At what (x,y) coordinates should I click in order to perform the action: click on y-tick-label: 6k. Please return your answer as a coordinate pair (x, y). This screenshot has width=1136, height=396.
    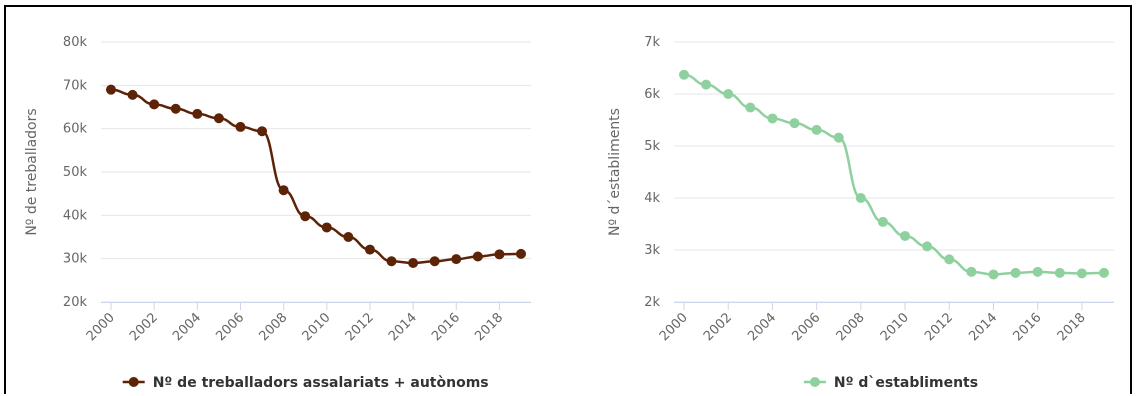
    Looking at the image, I should click on (652, 94).